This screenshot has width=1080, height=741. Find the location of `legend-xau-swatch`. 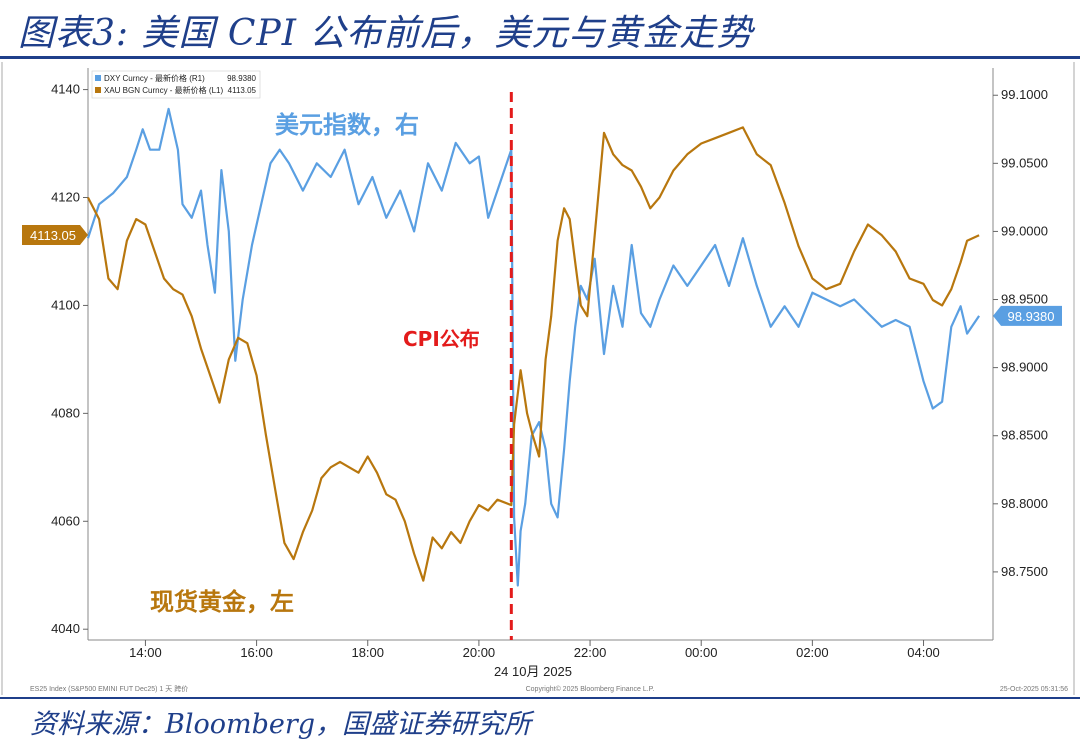

legend-xau-swatch is located at coordinates (98, 90).